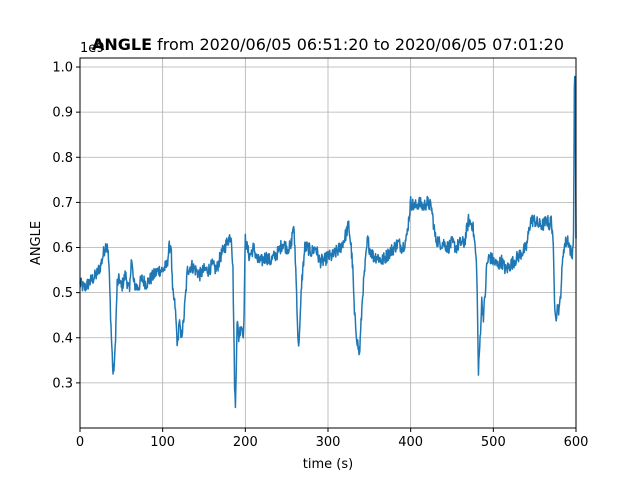  I want to click on y-tick-label: 0.4, so click(62, 338).